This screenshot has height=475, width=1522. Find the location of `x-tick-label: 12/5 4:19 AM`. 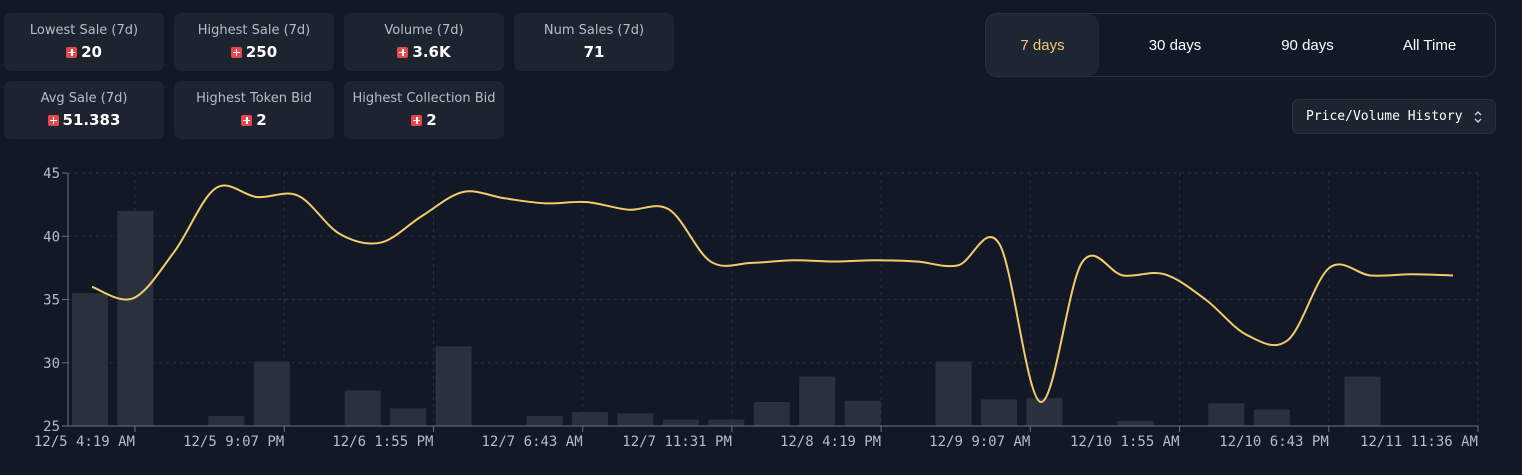

x-tick-label: 12/5 4:19 AM is located at coordinates (84, 442).